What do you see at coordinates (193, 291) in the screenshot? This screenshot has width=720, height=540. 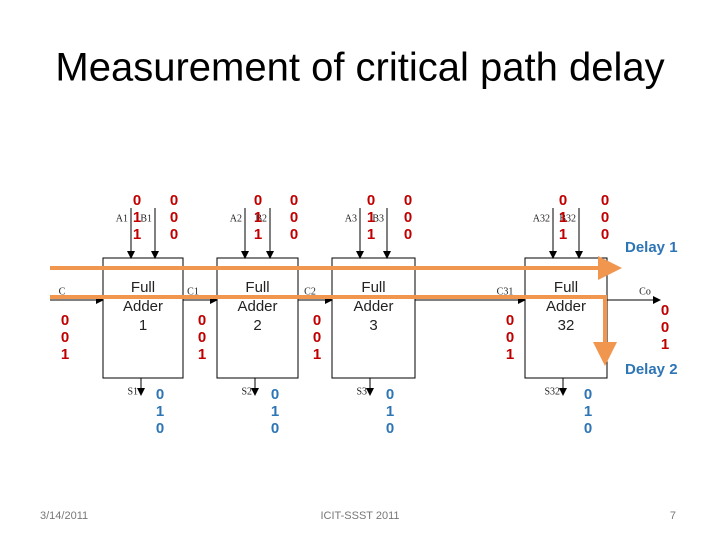 I see `carry-label: C1` at bounding box center [193, 291].